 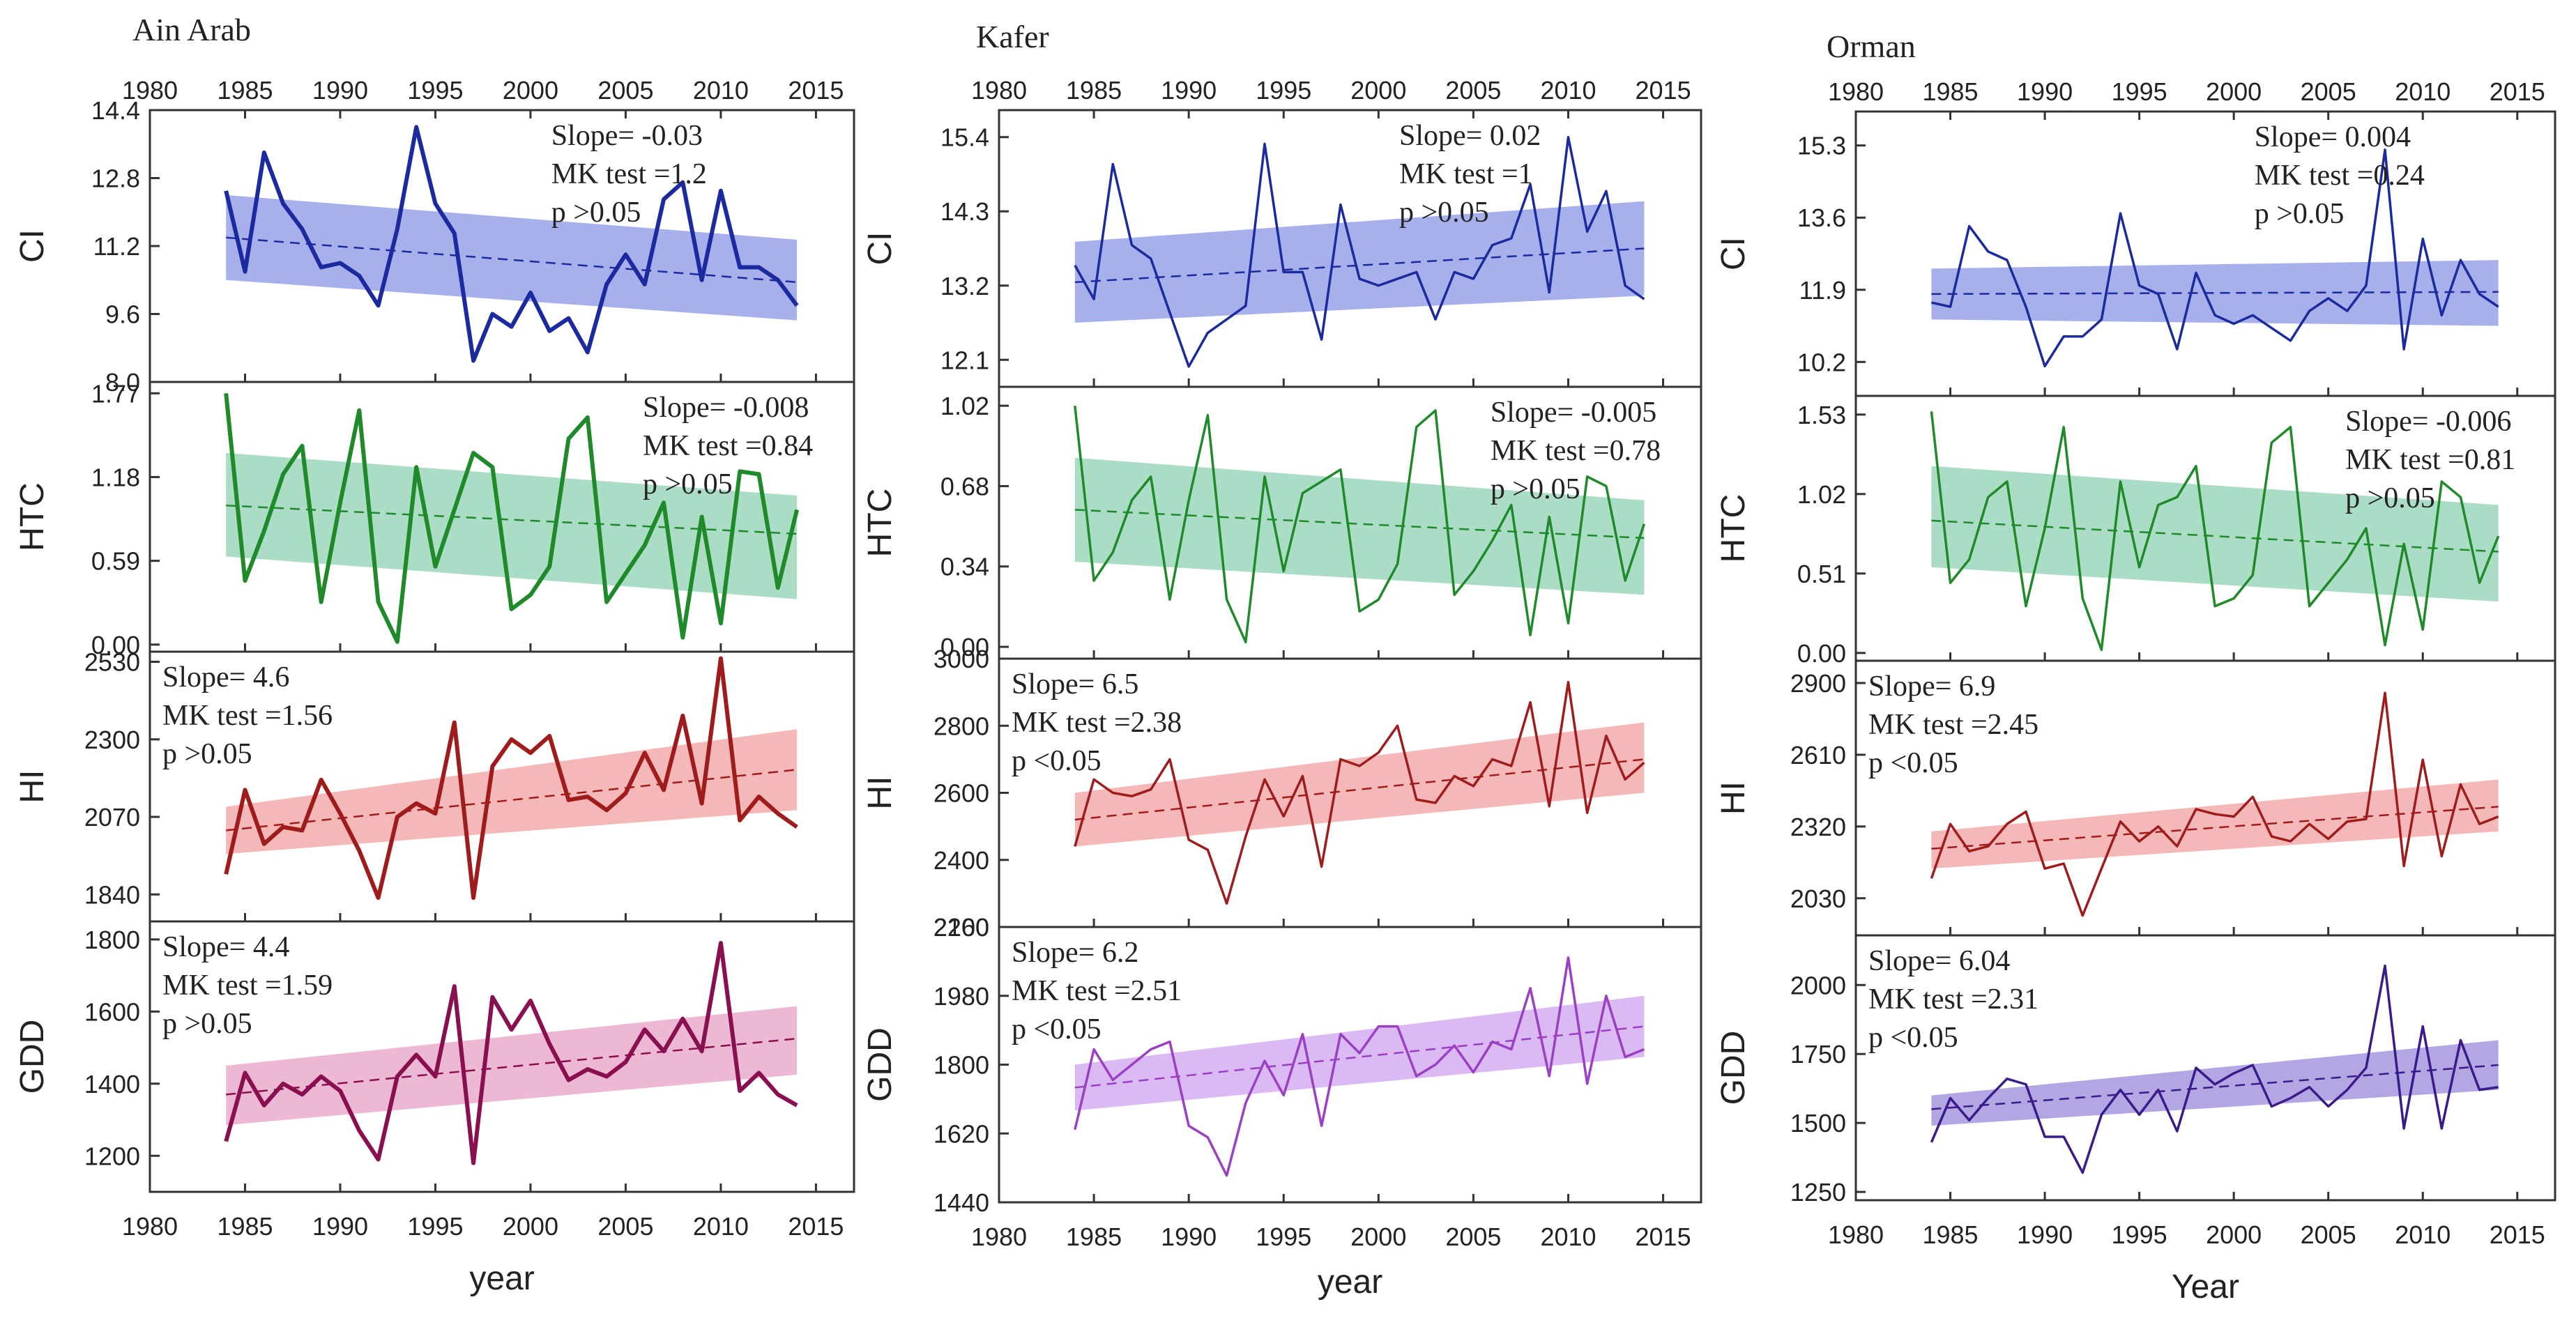 I want to click on y-tick-label: 15.4, so click(x=965, y=137).